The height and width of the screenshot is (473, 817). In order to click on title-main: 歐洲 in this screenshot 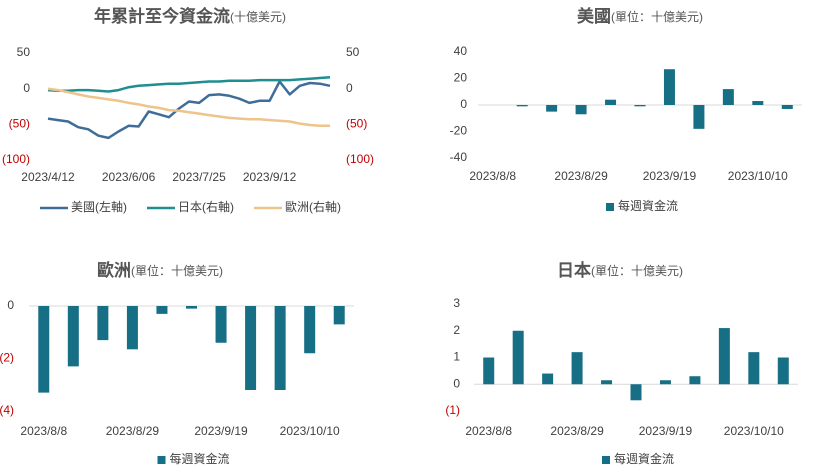, I will do `click(114, 270)`.